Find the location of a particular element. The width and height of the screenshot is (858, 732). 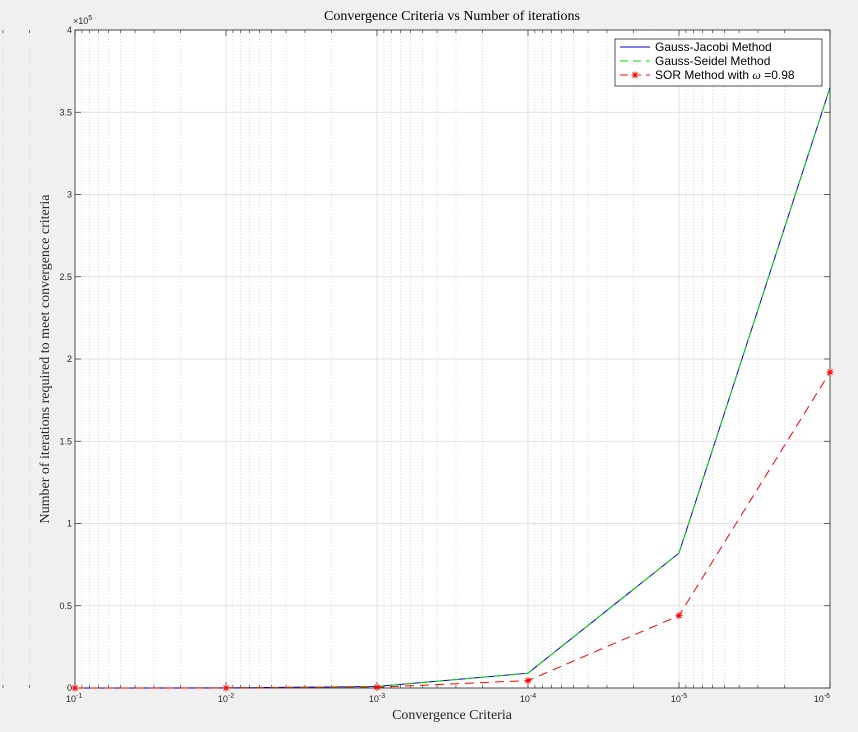

legend-marker-sor is located at coordinates (635, 75).